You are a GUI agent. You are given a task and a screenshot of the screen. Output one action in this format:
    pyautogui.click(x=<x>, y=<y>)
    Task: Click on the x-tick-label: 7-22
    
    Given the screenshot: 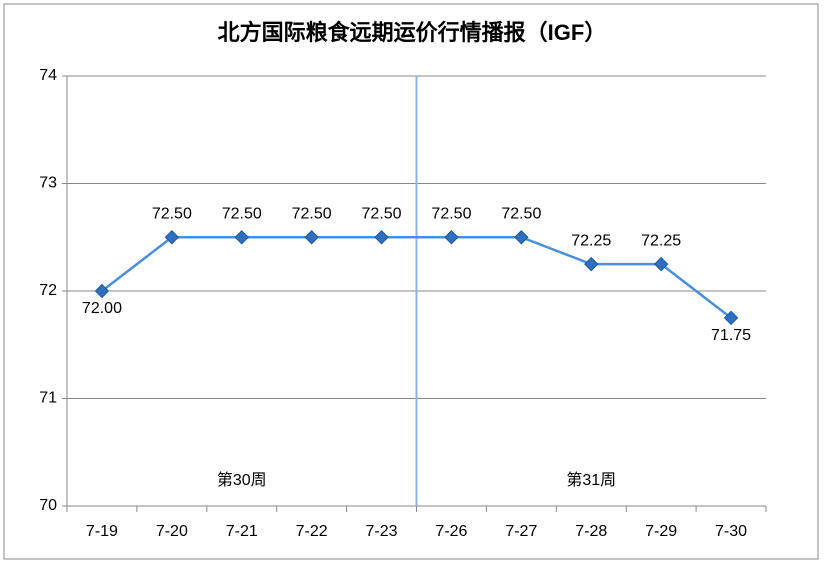 What is the action you would take?
    pyautogui.click(x=312, y=531)
    